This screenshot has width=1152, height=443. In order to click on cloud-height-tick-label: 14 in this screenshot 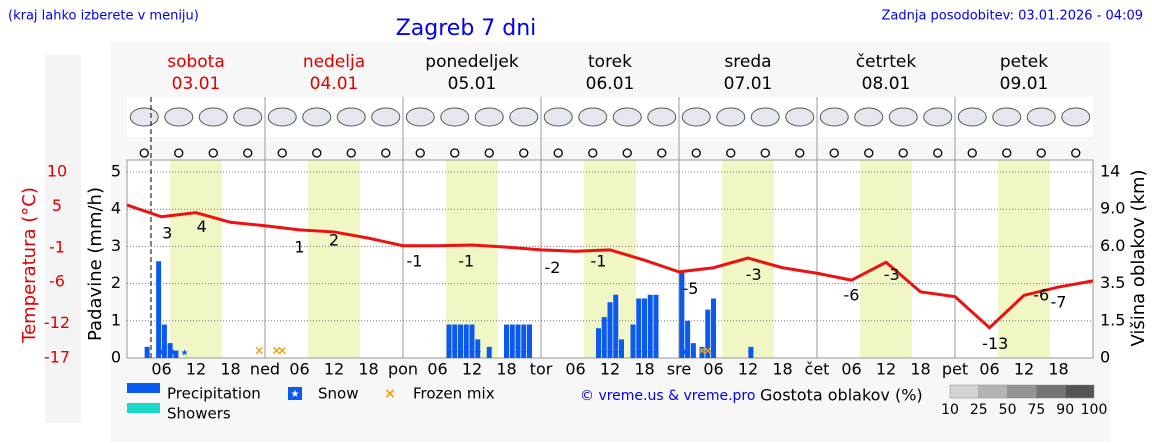, I will do `click(1110, 171)`.